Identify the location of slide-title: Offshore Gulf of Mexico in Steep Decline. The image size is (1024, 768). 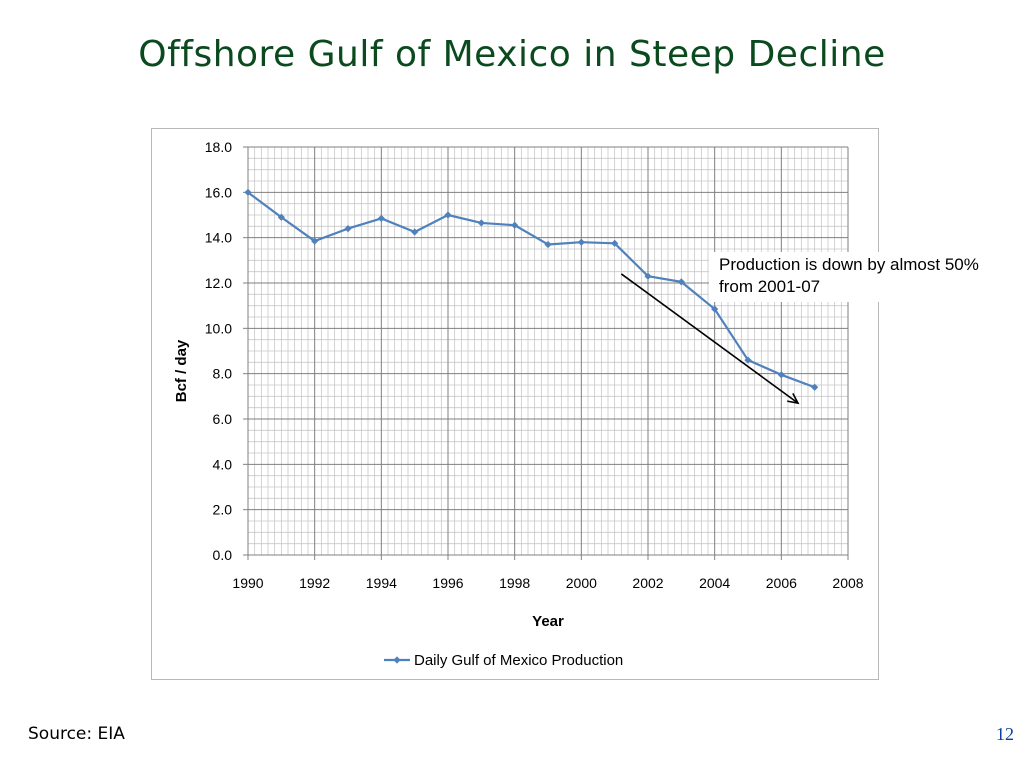
(512, 54).